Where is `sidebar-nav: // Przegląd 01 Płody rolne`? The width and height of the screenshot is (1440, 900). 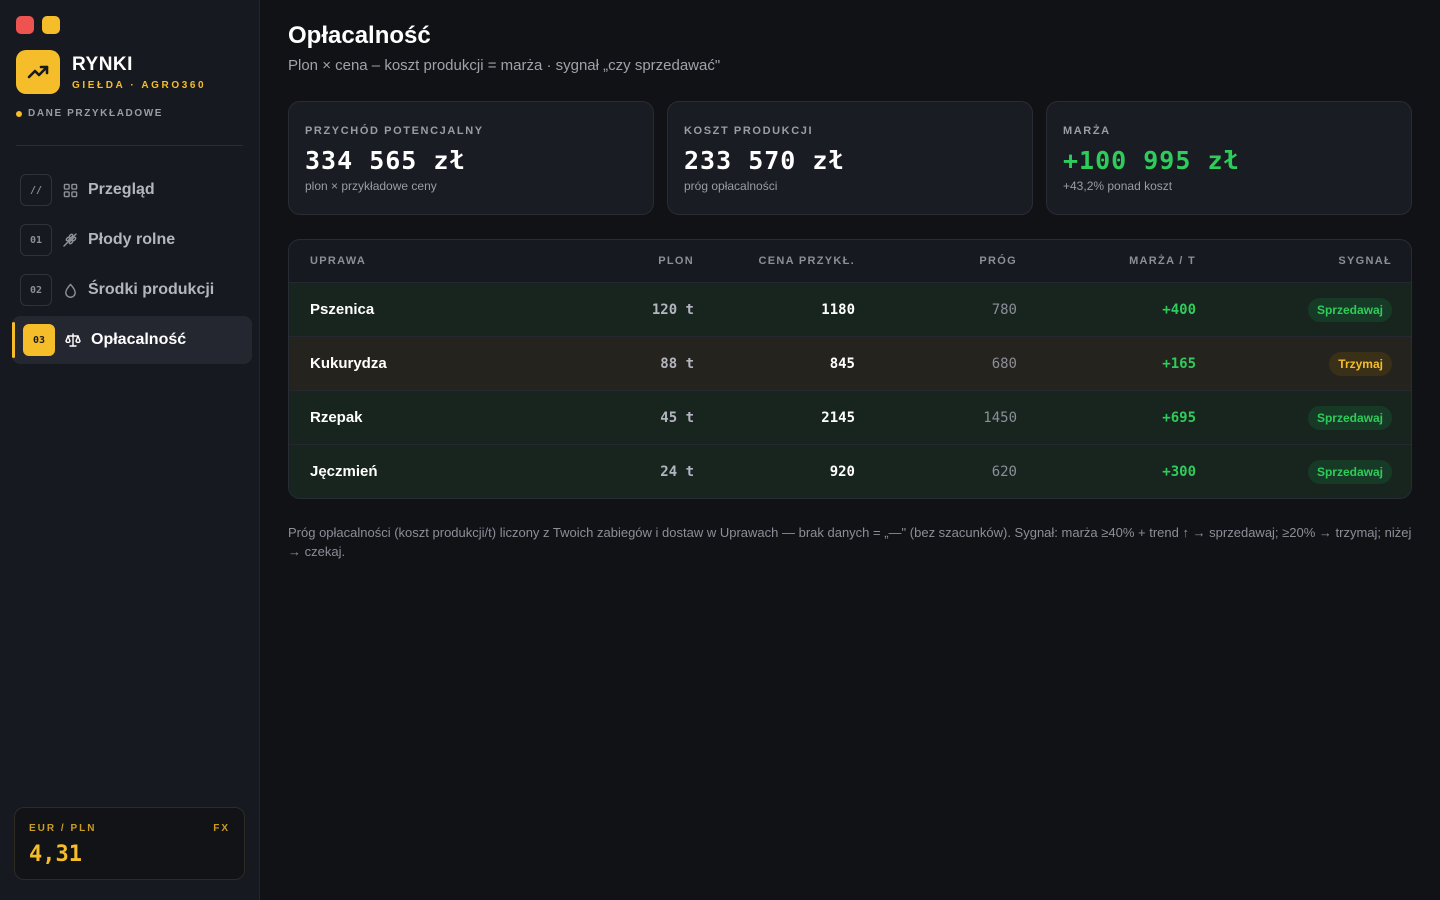
sidebar-nav: // Przegląd 01 Płody rolne is located at coordinates (132, 266).